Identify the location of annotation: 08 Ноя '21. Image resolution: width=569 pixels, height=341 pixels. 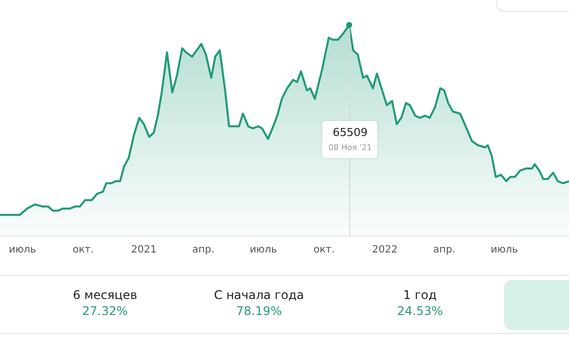
(350, 147).